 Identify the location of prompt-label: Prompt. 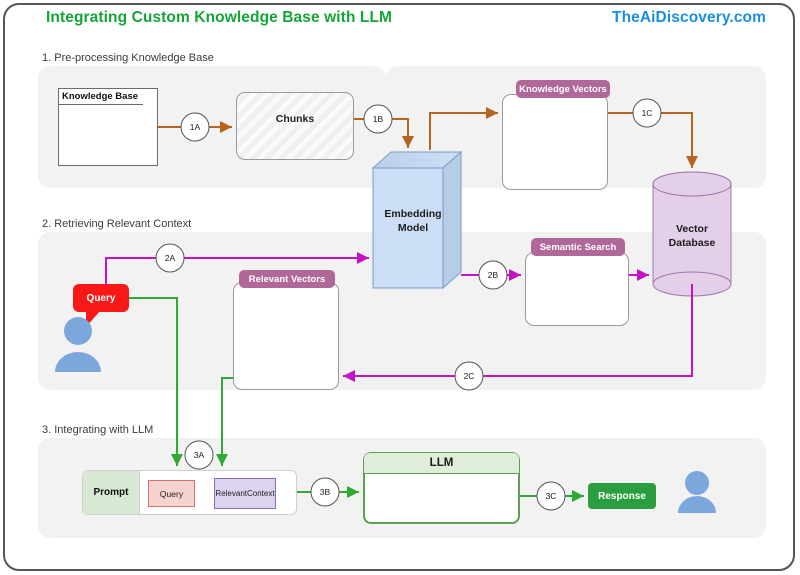
(111, 492).